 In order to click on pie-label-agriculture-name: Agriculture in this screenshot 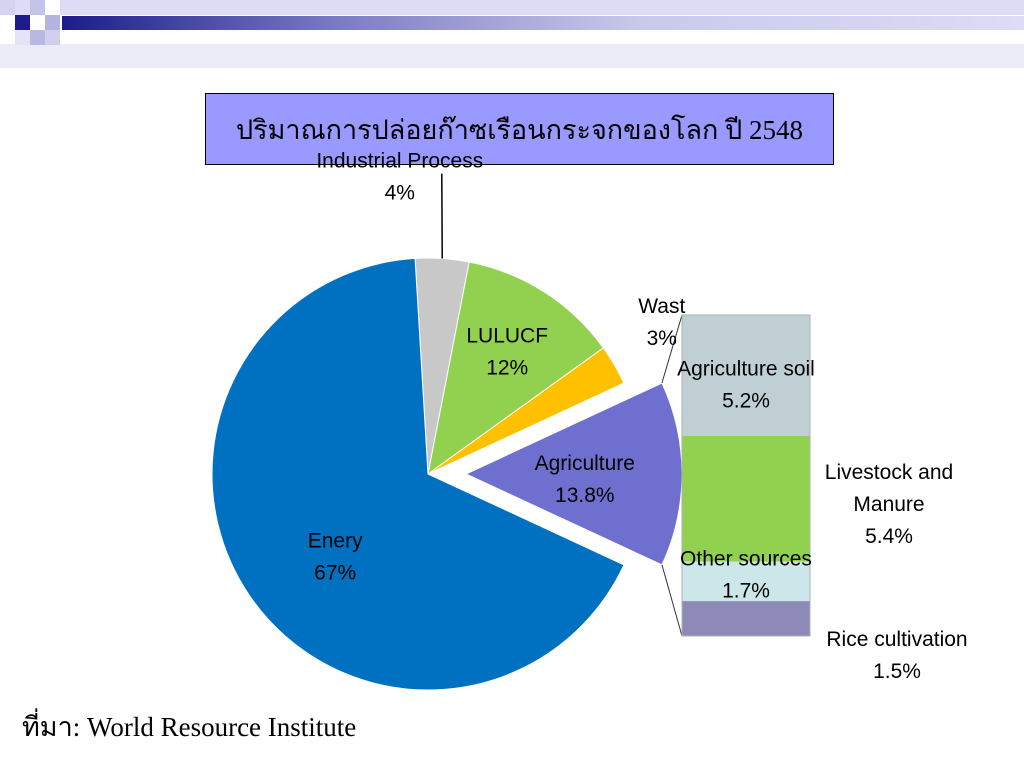, I will do `click(585, 463)`.